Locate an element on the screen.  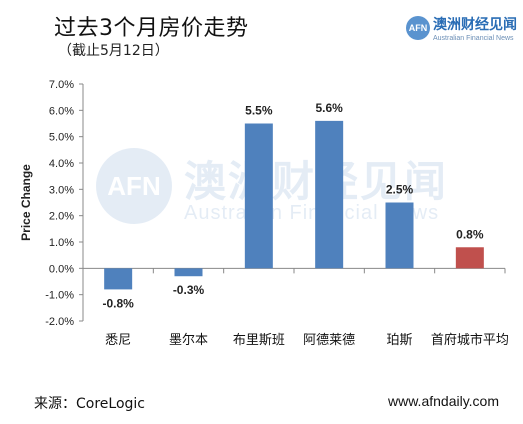
y-tick-label: 7.0% is located at coordinates (61, 85).